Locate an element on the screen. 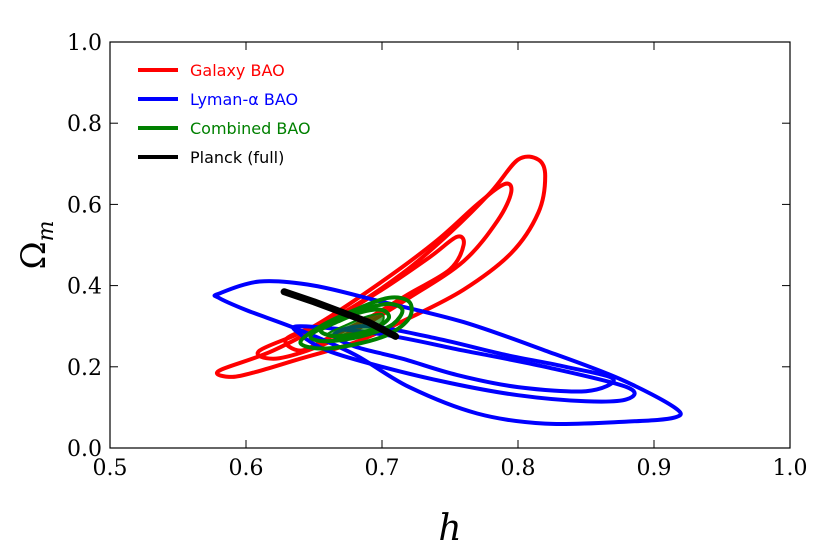 Image resolution: width=830 pixels, height=554 pixels. y-tick-label: 0.6 is located at coordinates (84, 205).